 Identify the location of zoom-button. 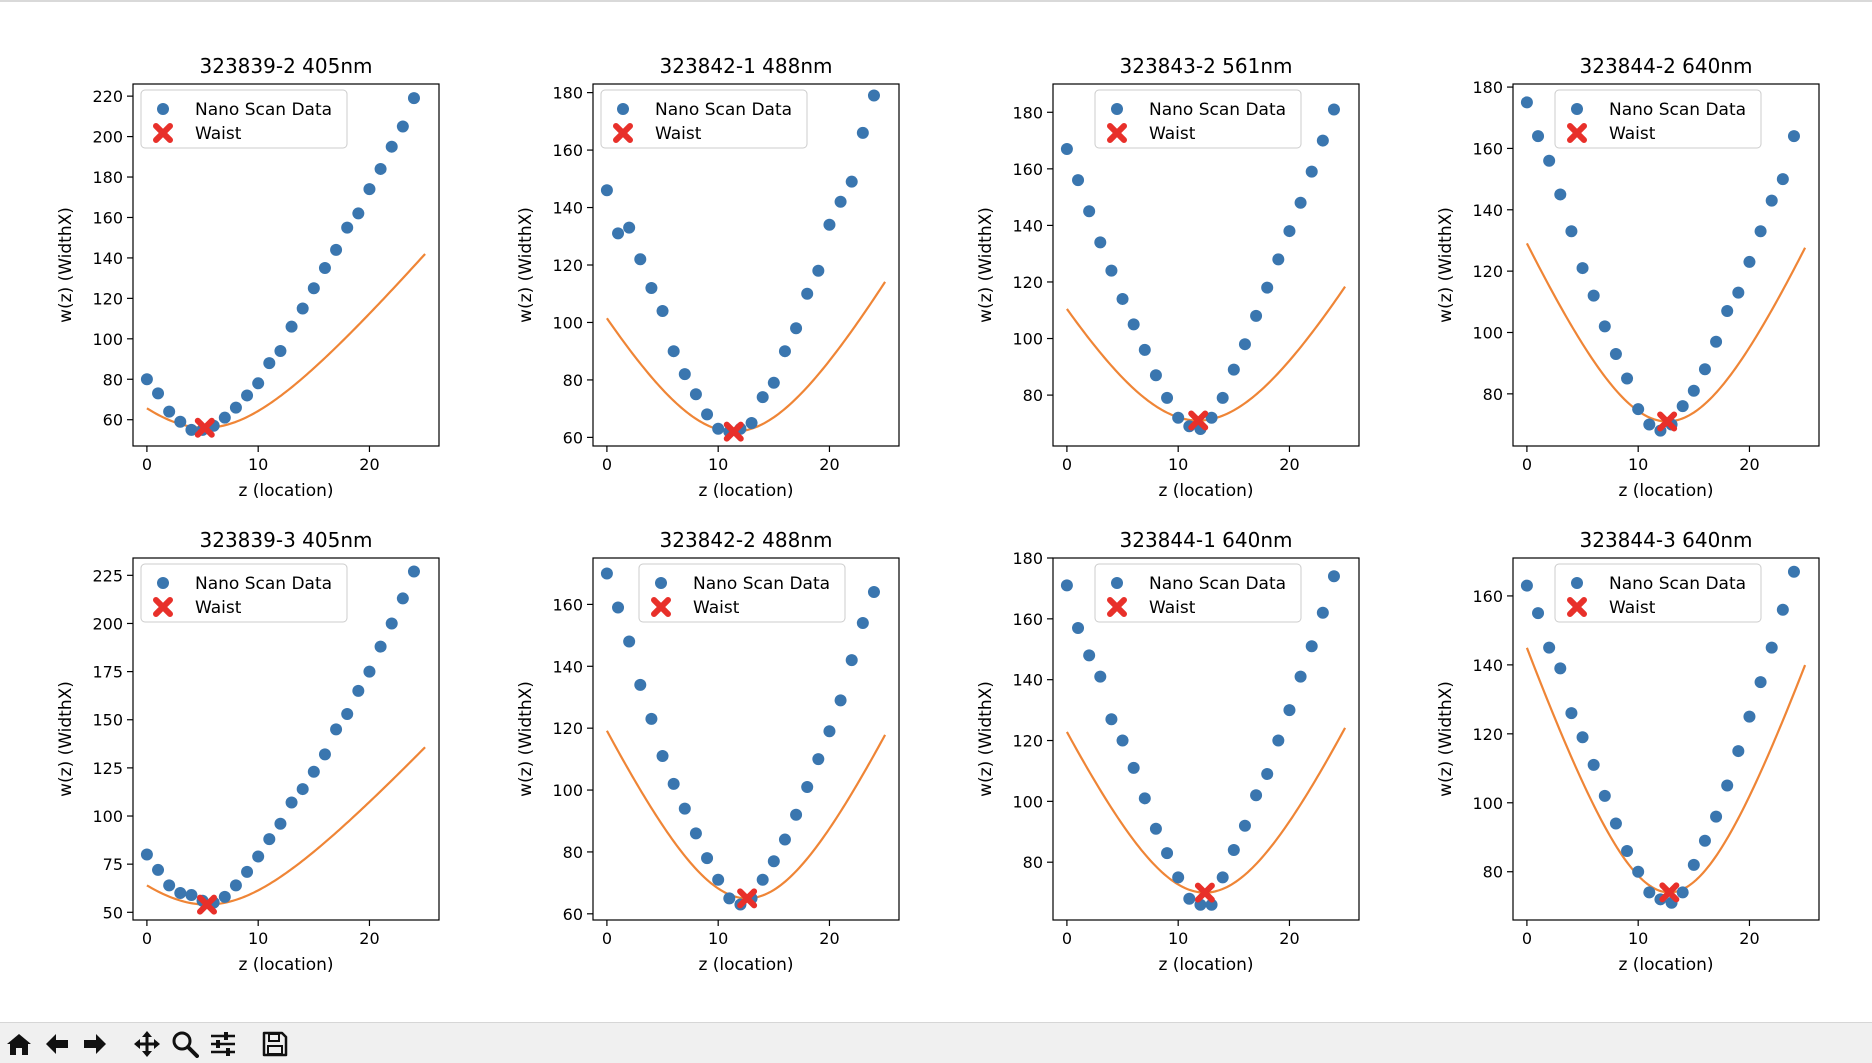
(185, 1044).